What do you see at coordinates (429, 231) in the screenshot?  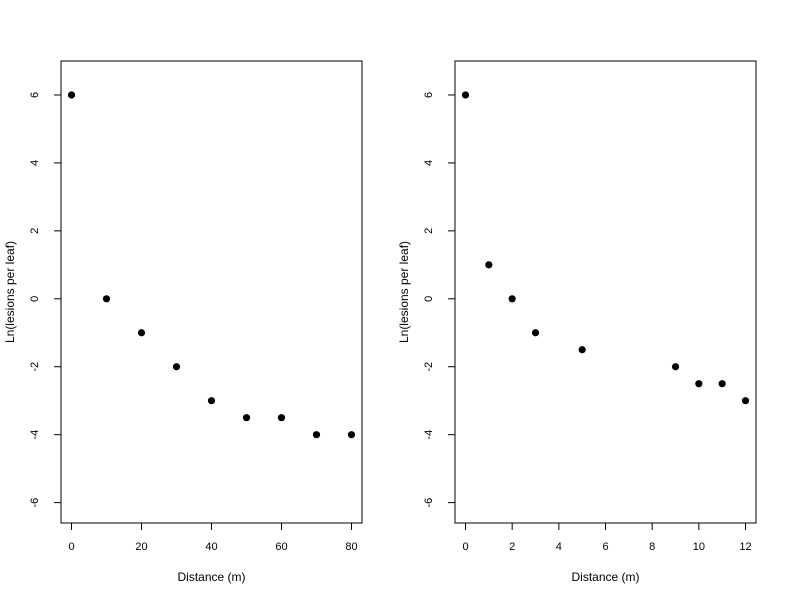 I see `right-y-tick-label: 2` at bounding box center [429, 231].